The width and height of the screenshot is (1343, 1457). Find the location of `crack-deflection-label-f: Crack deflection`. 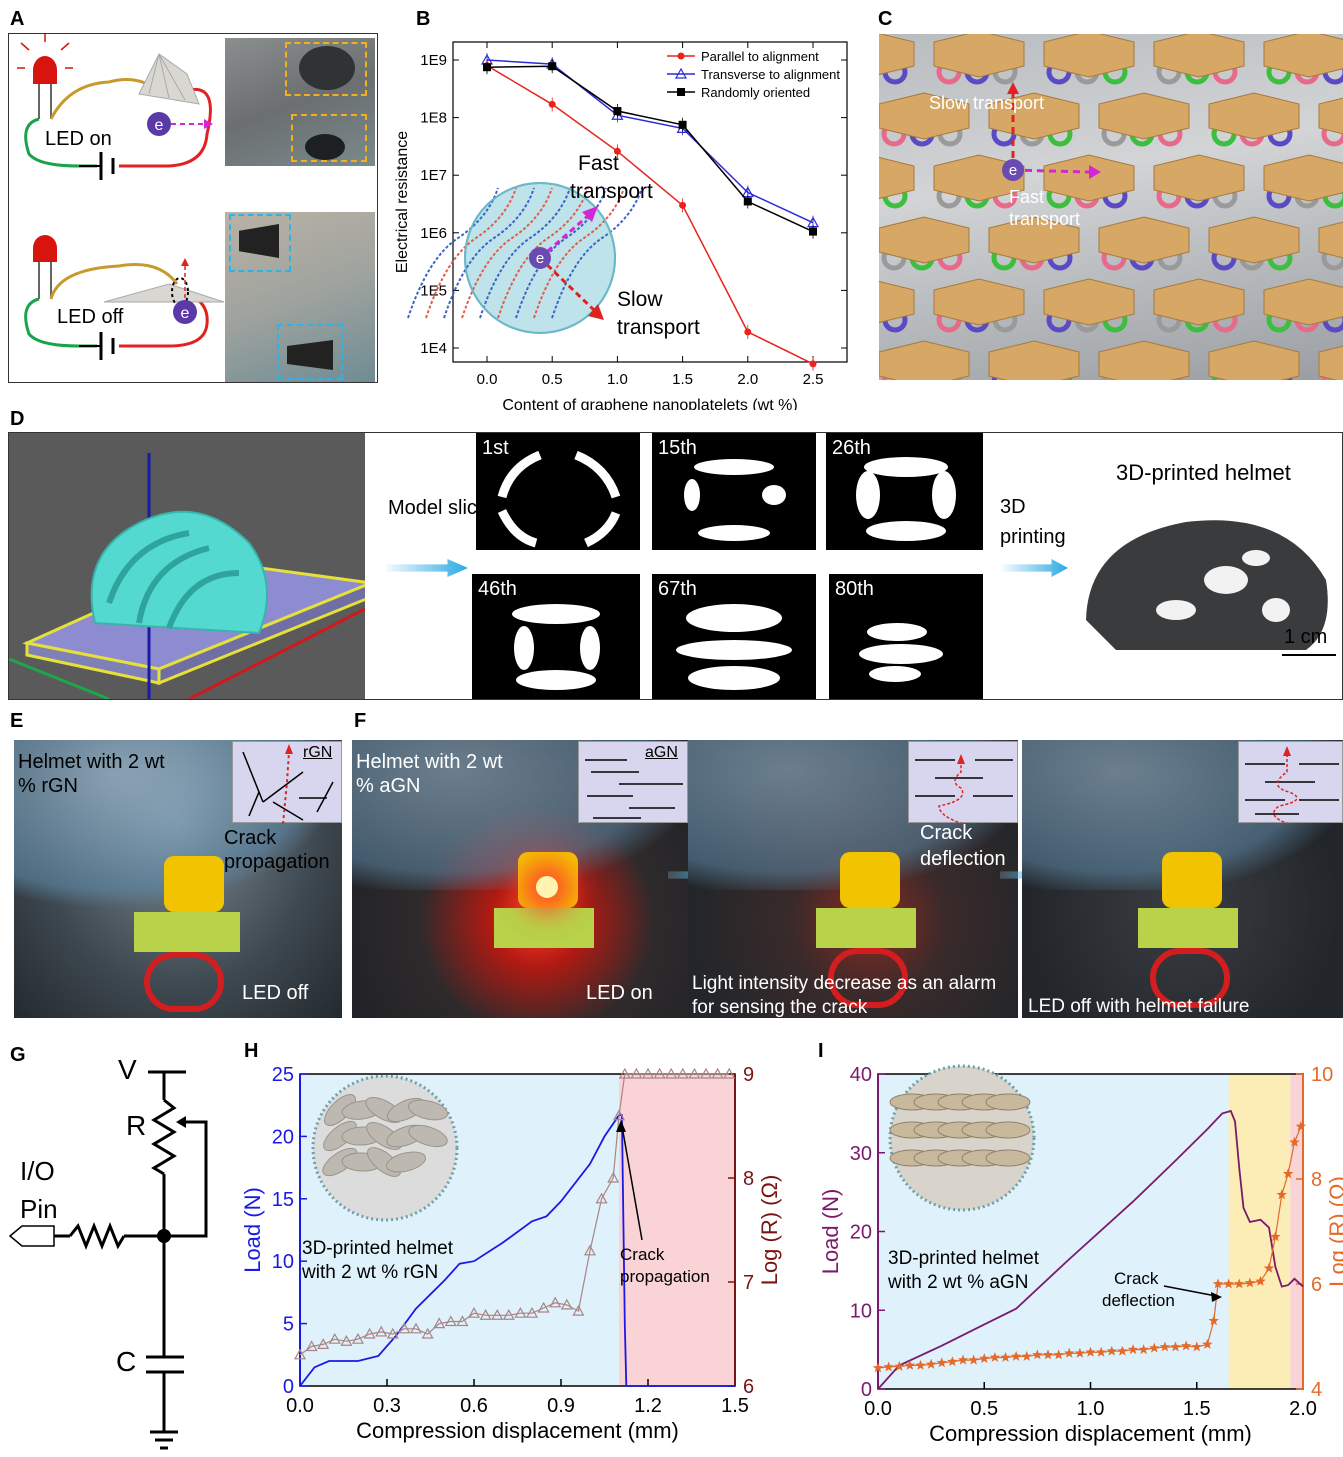

crack-deflection-label-f: Crack deflection is located at coordinates (963, 846).